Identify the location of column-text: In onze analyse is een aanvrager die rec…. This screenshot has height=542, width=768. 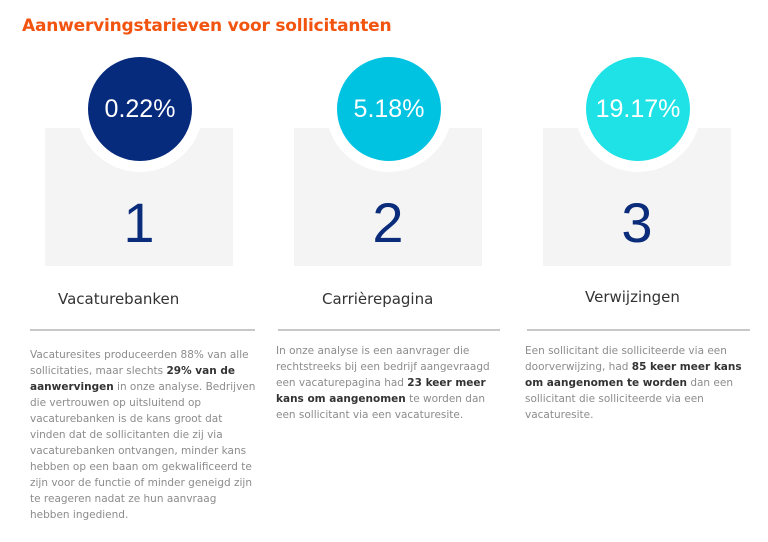
(383, 383).